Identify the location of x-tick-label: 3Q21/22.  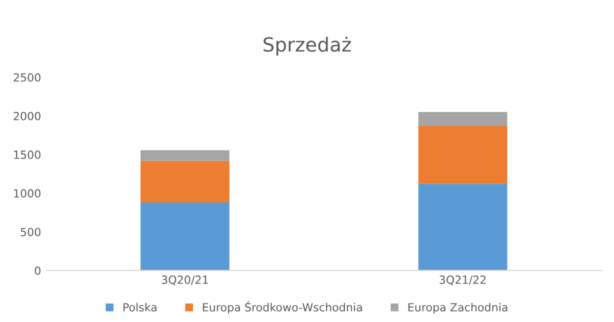
(463, 281).